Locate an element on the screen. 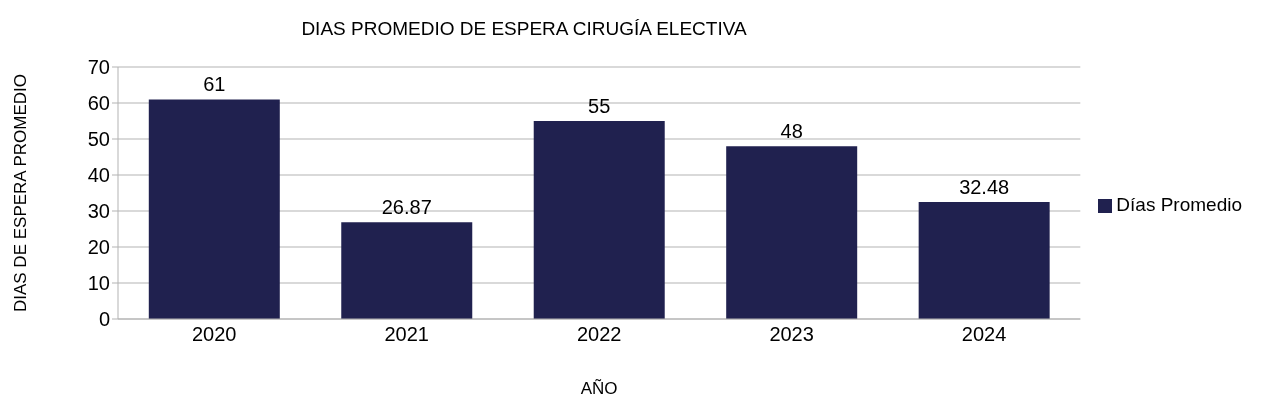 Image resolution: width=1278 pixels, height=410 pixels. y-tick-label: 50 is located at coordinates (98, 139).